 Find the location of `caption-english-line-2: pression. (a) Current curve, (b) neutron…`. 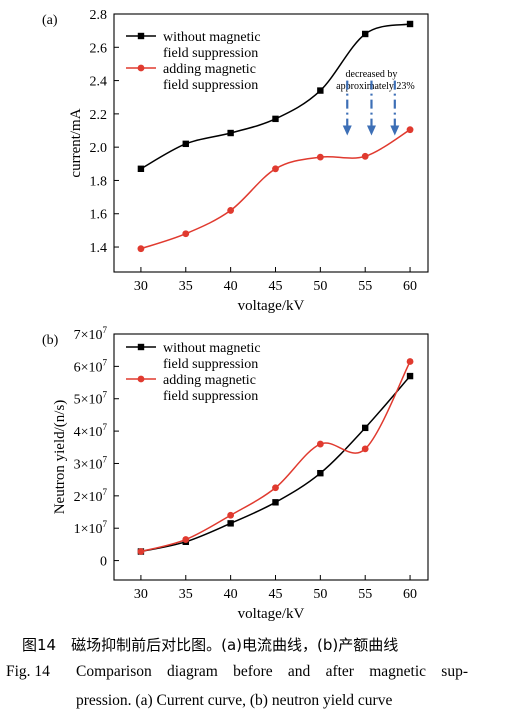

caption-english-line-2: pression. (a) Current curve, (b) neutron… is located at coordinates (234, 700).